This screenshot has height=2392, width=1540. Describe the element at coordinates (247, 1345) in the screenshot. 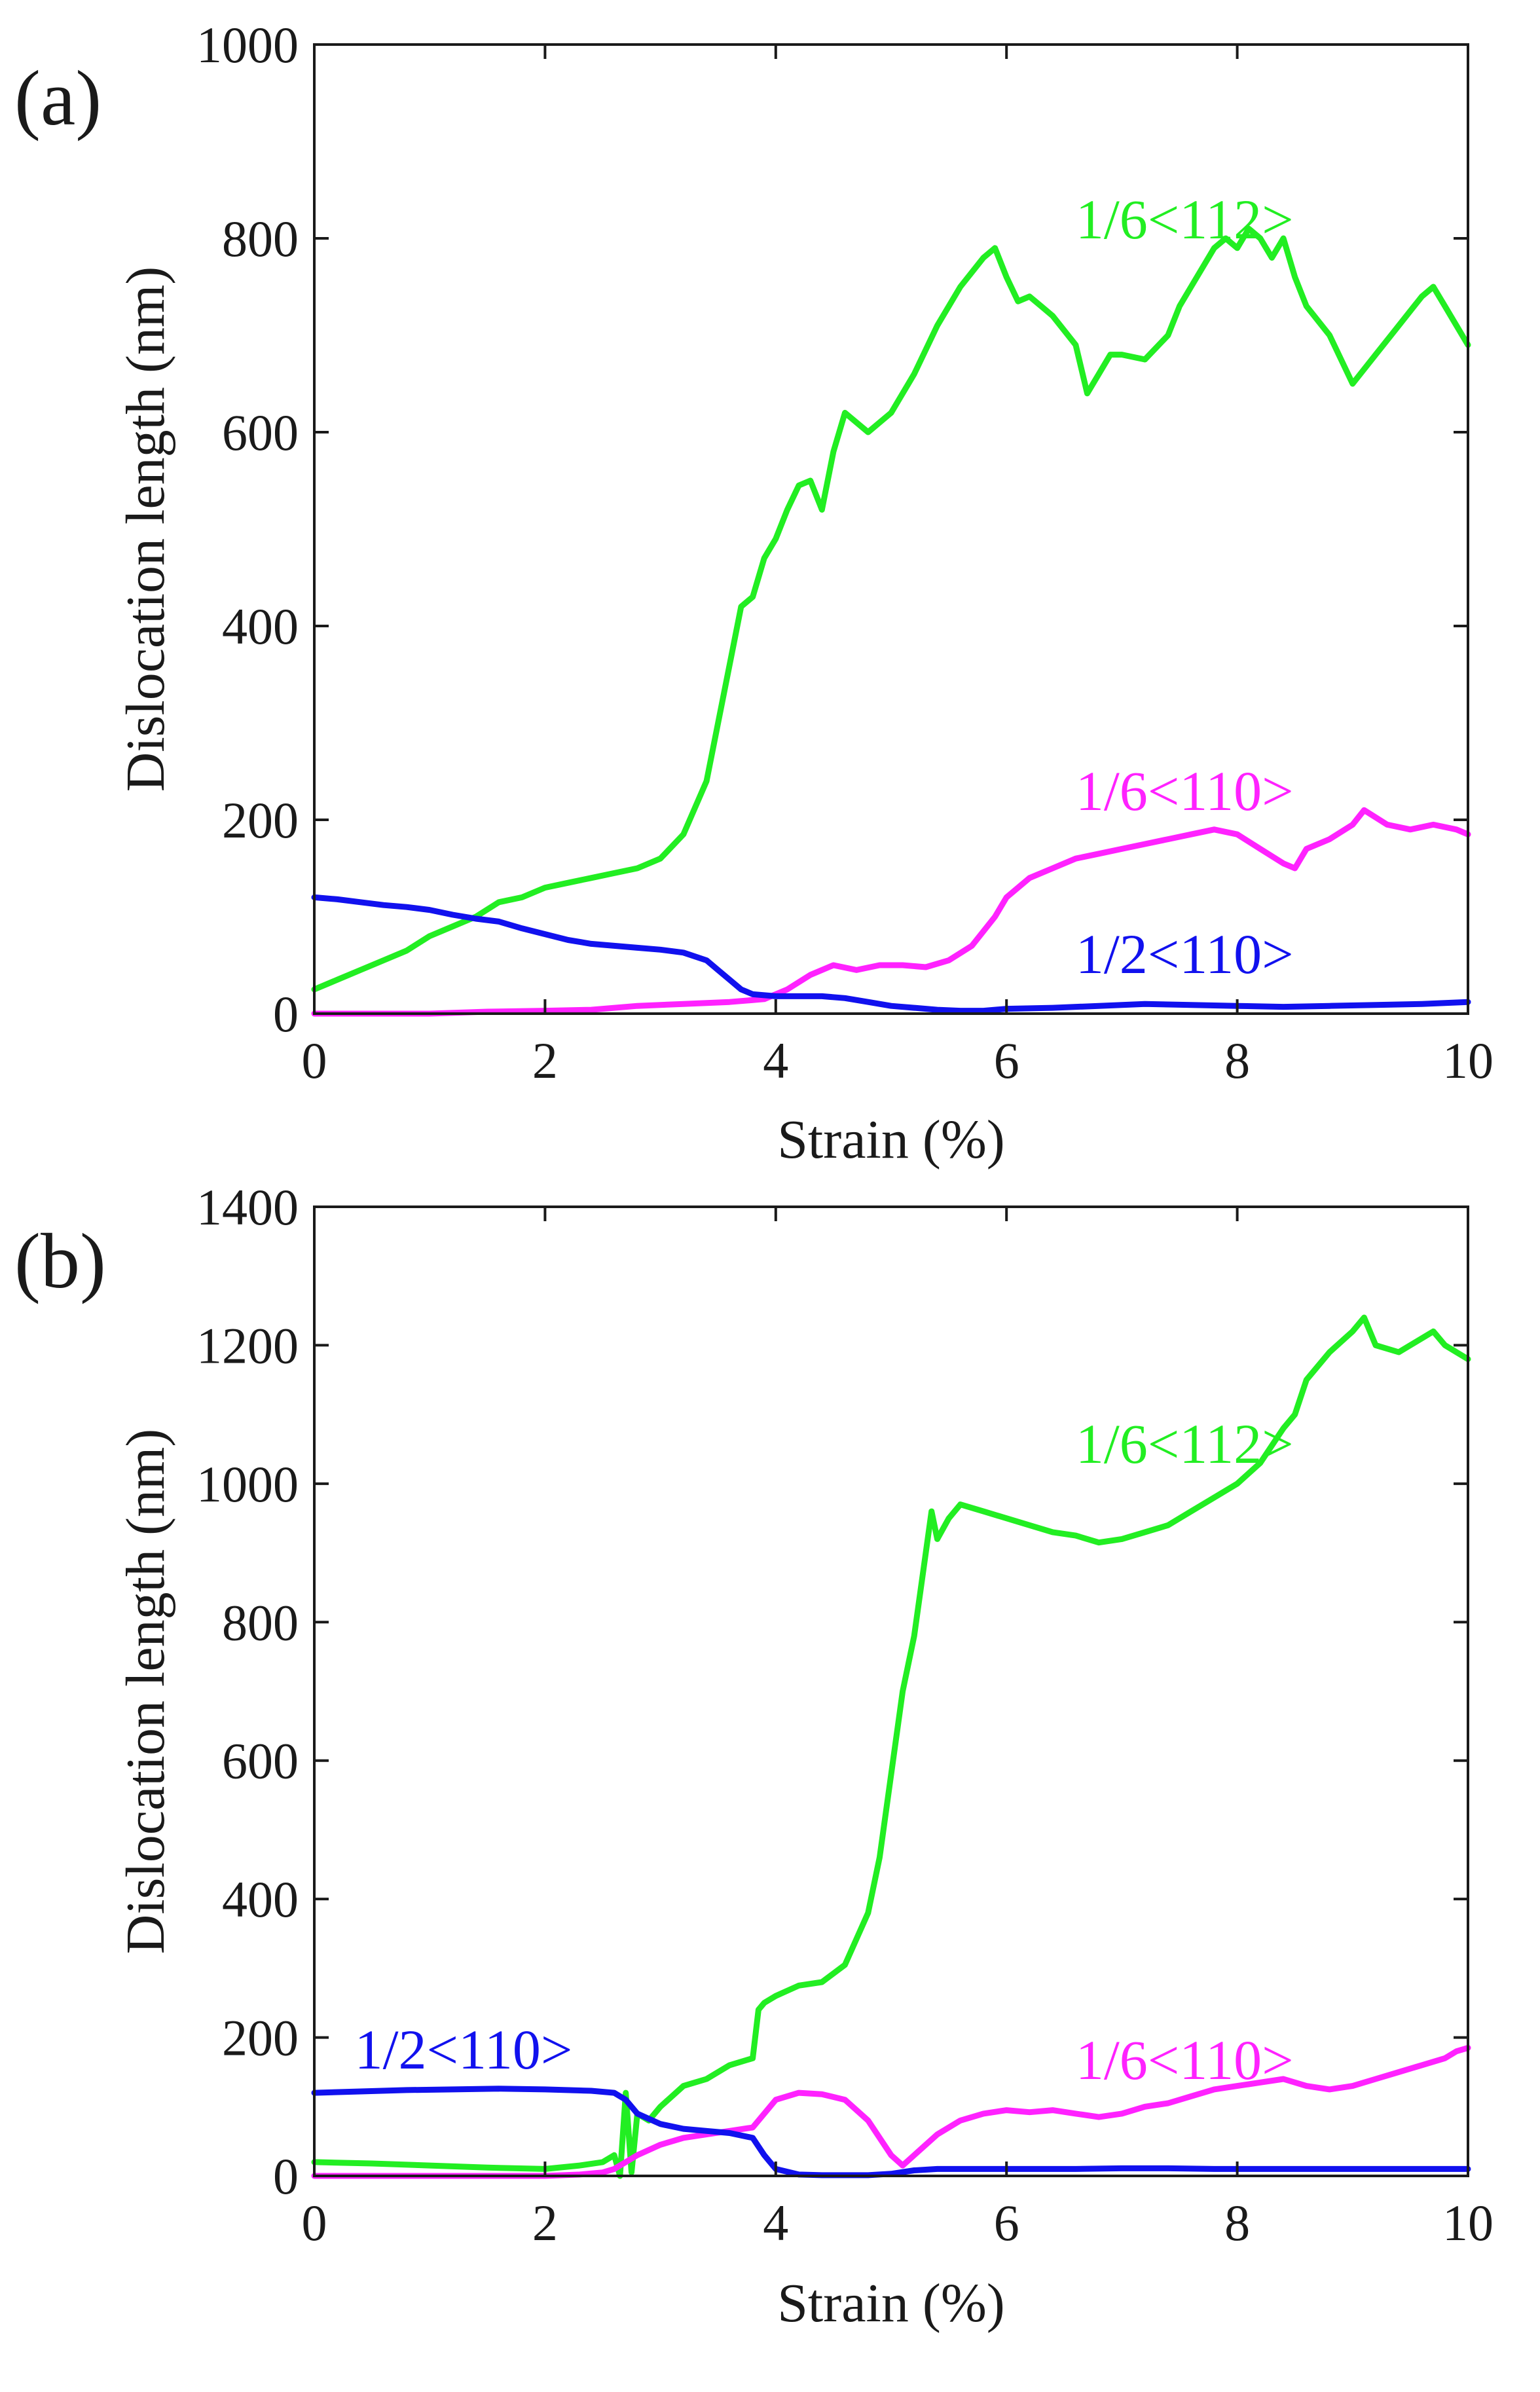

I see `y-tick-label: 1200` at that location.